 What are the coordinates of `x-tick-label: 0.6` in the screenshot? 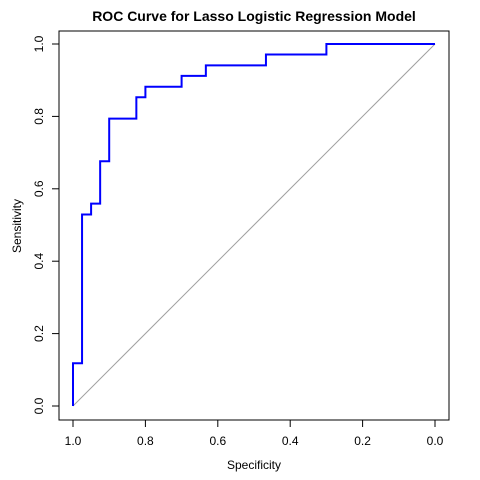 It's located at (217, 441).